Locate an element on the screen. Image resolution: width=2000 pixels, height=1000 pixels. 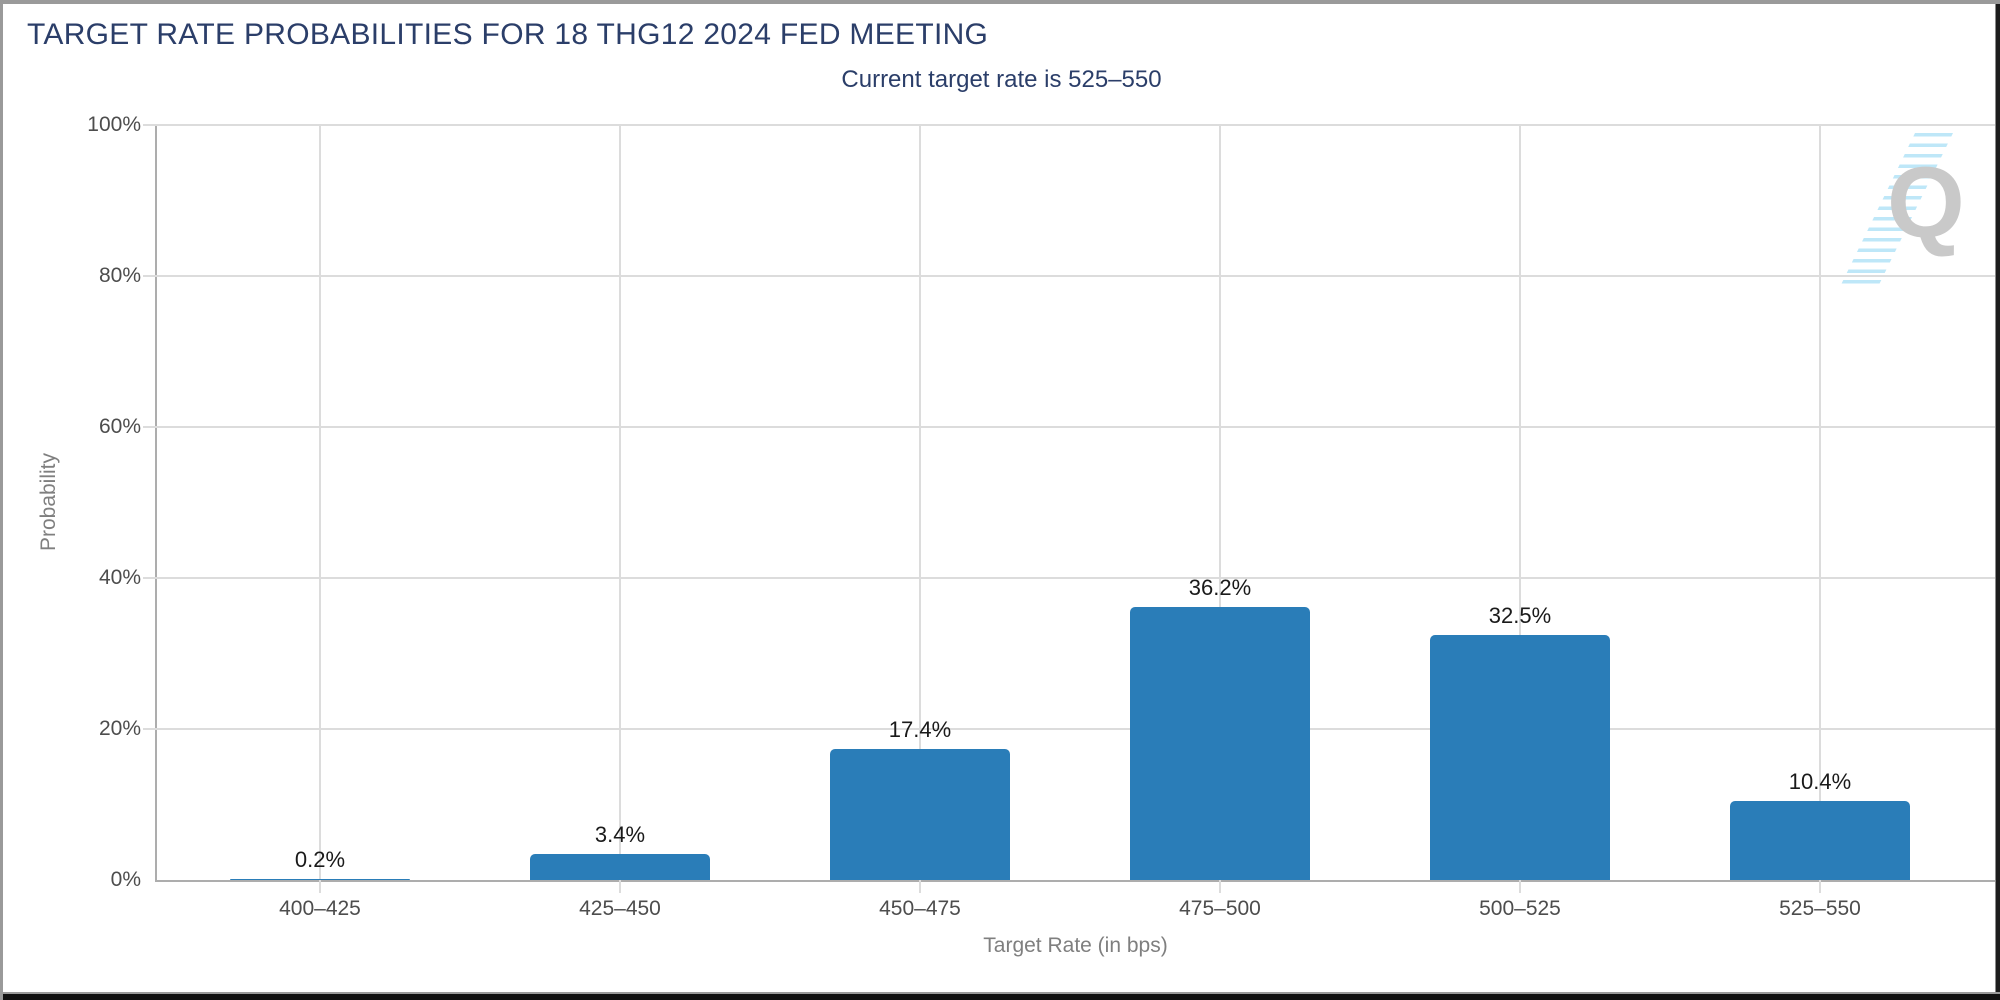
y-tick-label: 40% is located at coordinates (119, 577).